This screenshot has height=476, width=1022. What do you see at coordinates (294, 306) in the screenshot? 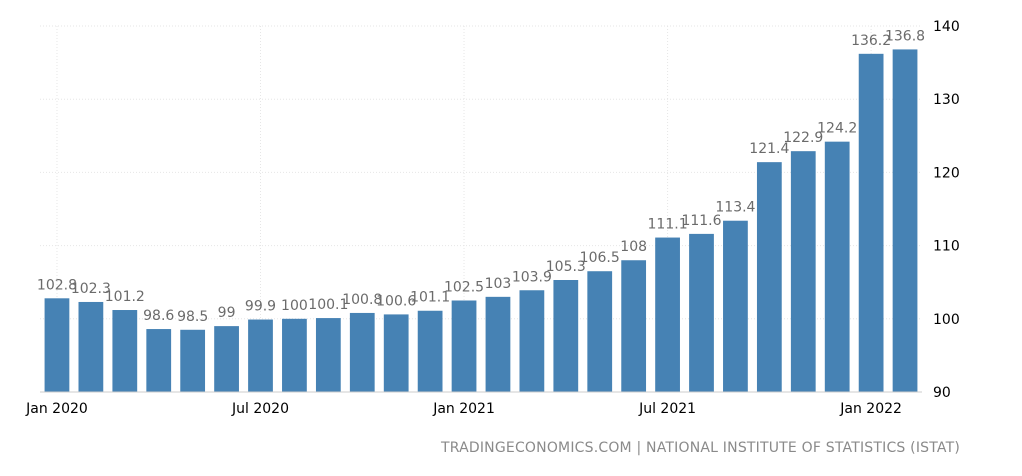
I see `data-label-7: 100` at bounding box center [294, 306].